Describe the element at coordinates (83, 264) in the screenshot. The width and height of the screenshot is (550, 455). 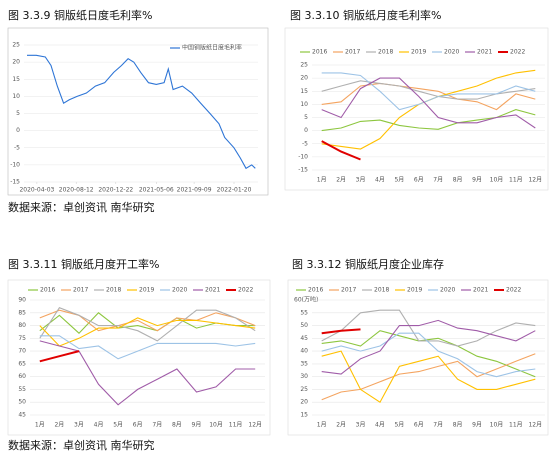
I see `chart-title: 图 3.3.11 铜版纸月度开工率%` at that location.